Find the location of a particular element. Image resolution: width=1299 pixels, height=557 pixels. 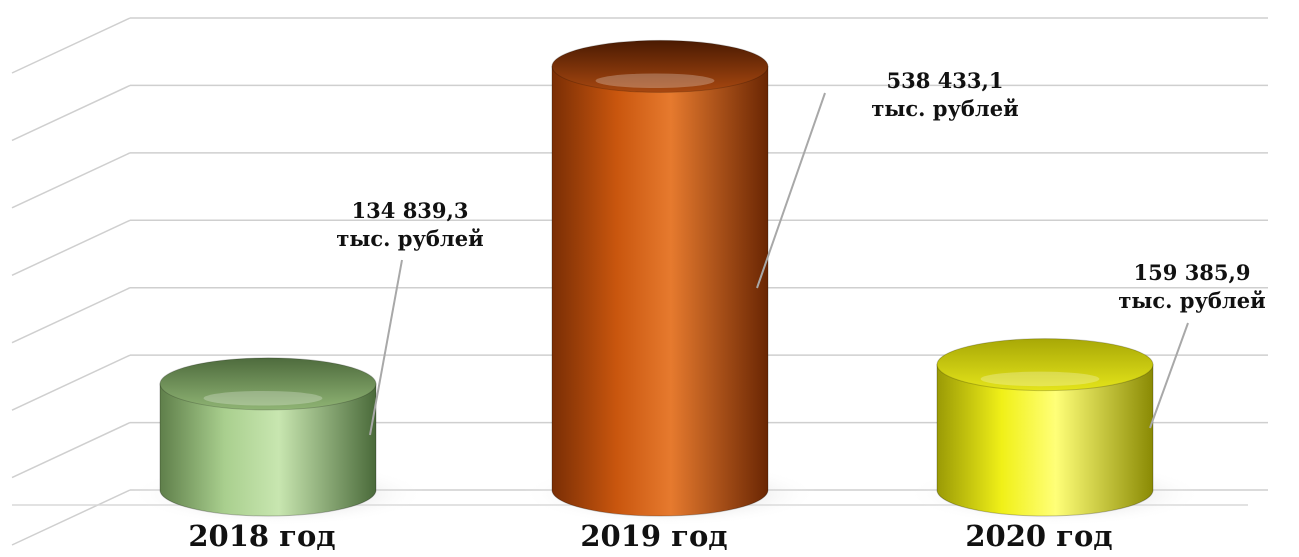

category-label: 2020 год is located at coordinates (1038, 536).